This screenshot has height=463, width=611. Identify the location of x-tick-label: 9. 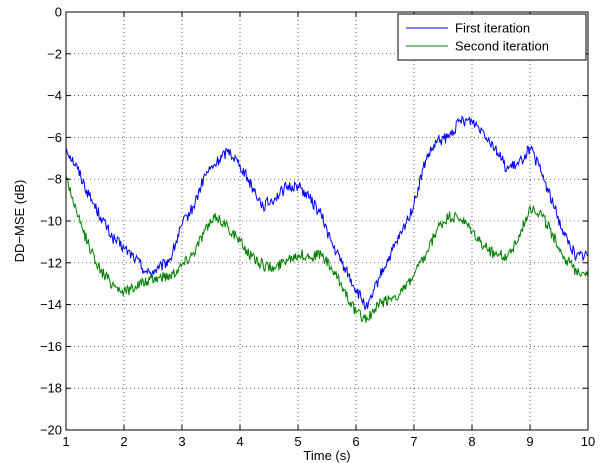
(529, 441).